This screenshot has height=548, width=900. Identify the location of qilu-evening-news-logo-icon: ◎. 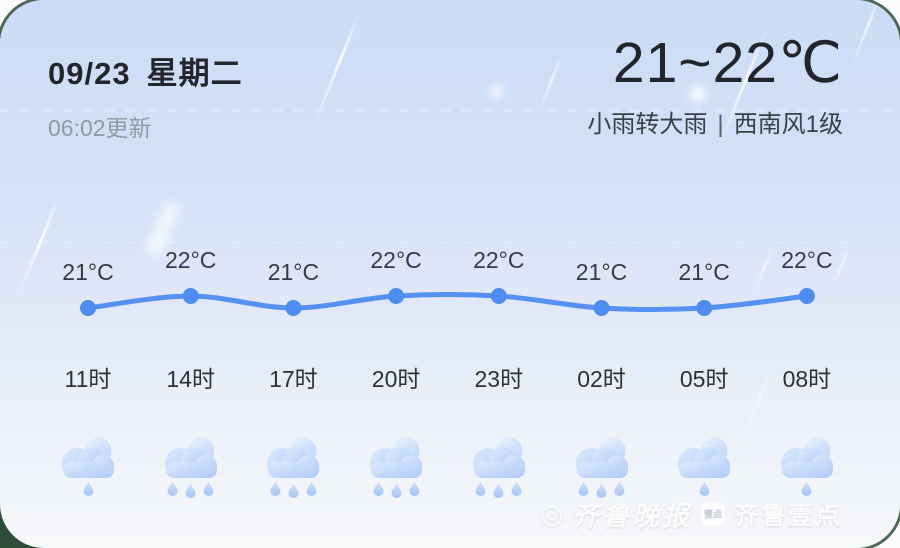
(551, 513).